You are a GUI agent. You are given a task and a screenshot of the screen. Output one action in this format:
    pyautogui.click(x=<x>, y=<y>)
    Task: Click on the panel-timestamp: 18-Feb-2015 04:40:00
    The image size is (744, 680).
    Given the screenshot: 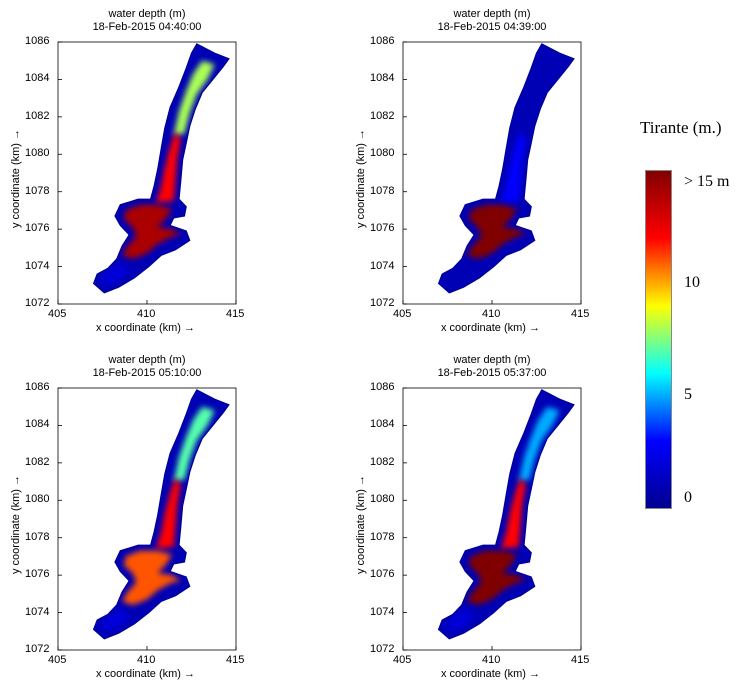 What is the action you would take?
    pyautogui.click(x=147, y=27)
    